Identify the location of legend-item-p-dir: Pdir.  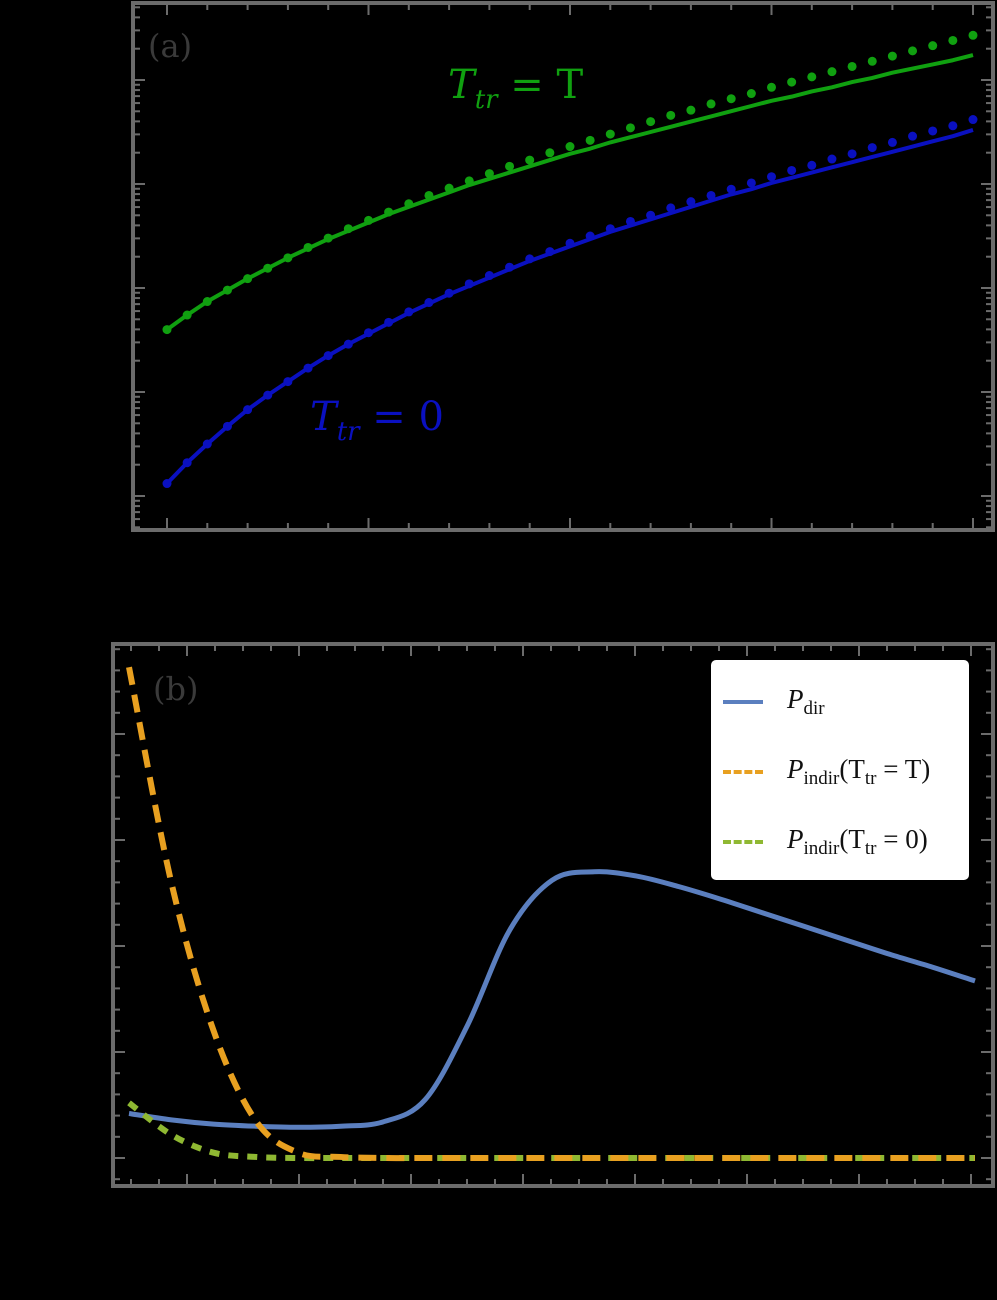
(774, 702).